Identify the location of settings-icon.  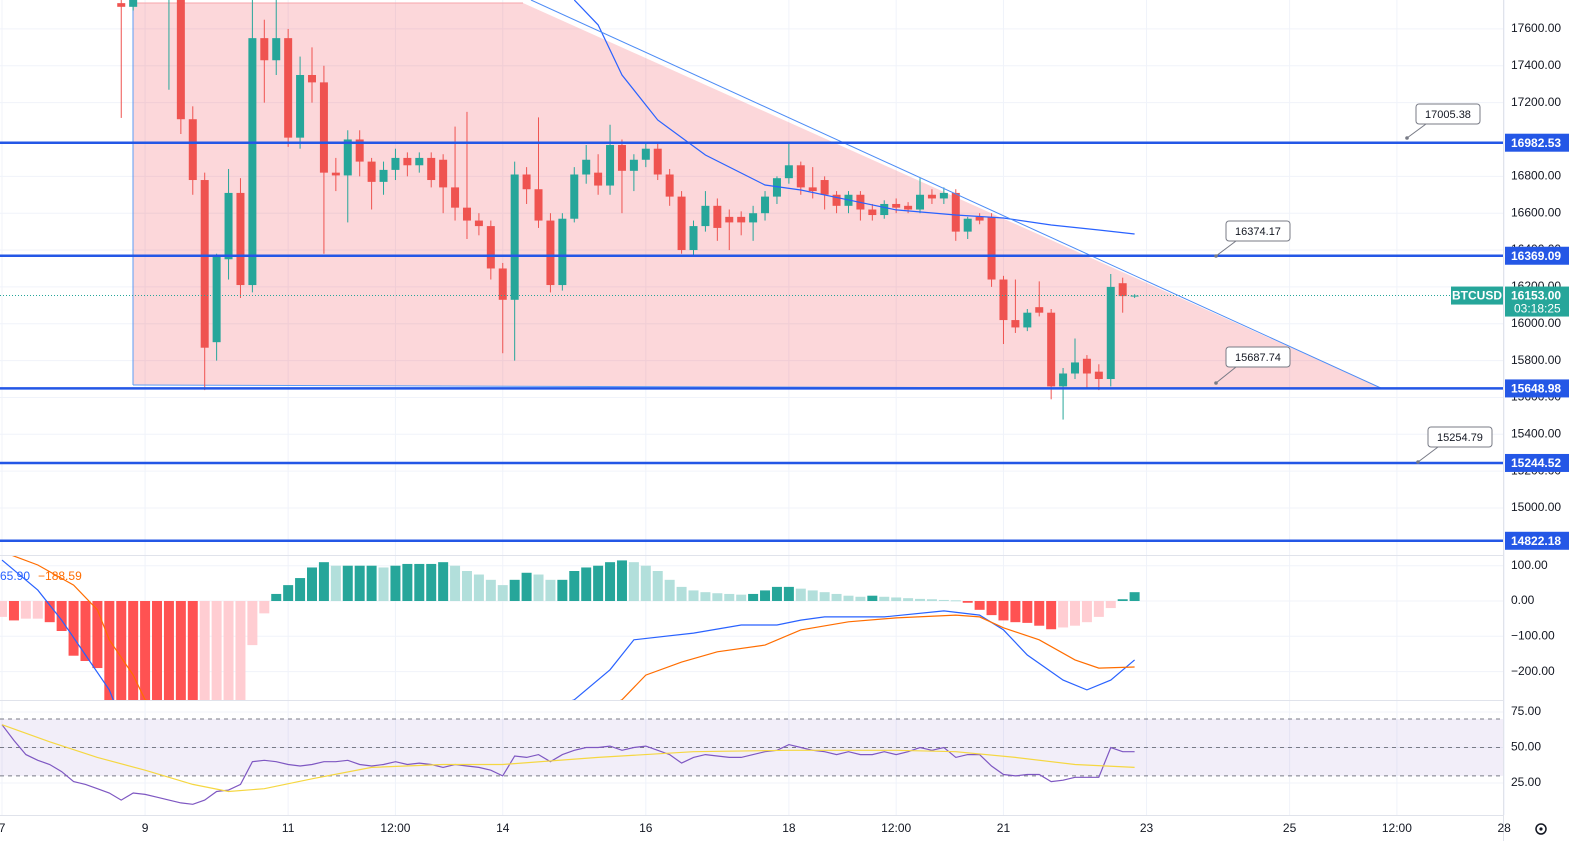
(1541, 829).